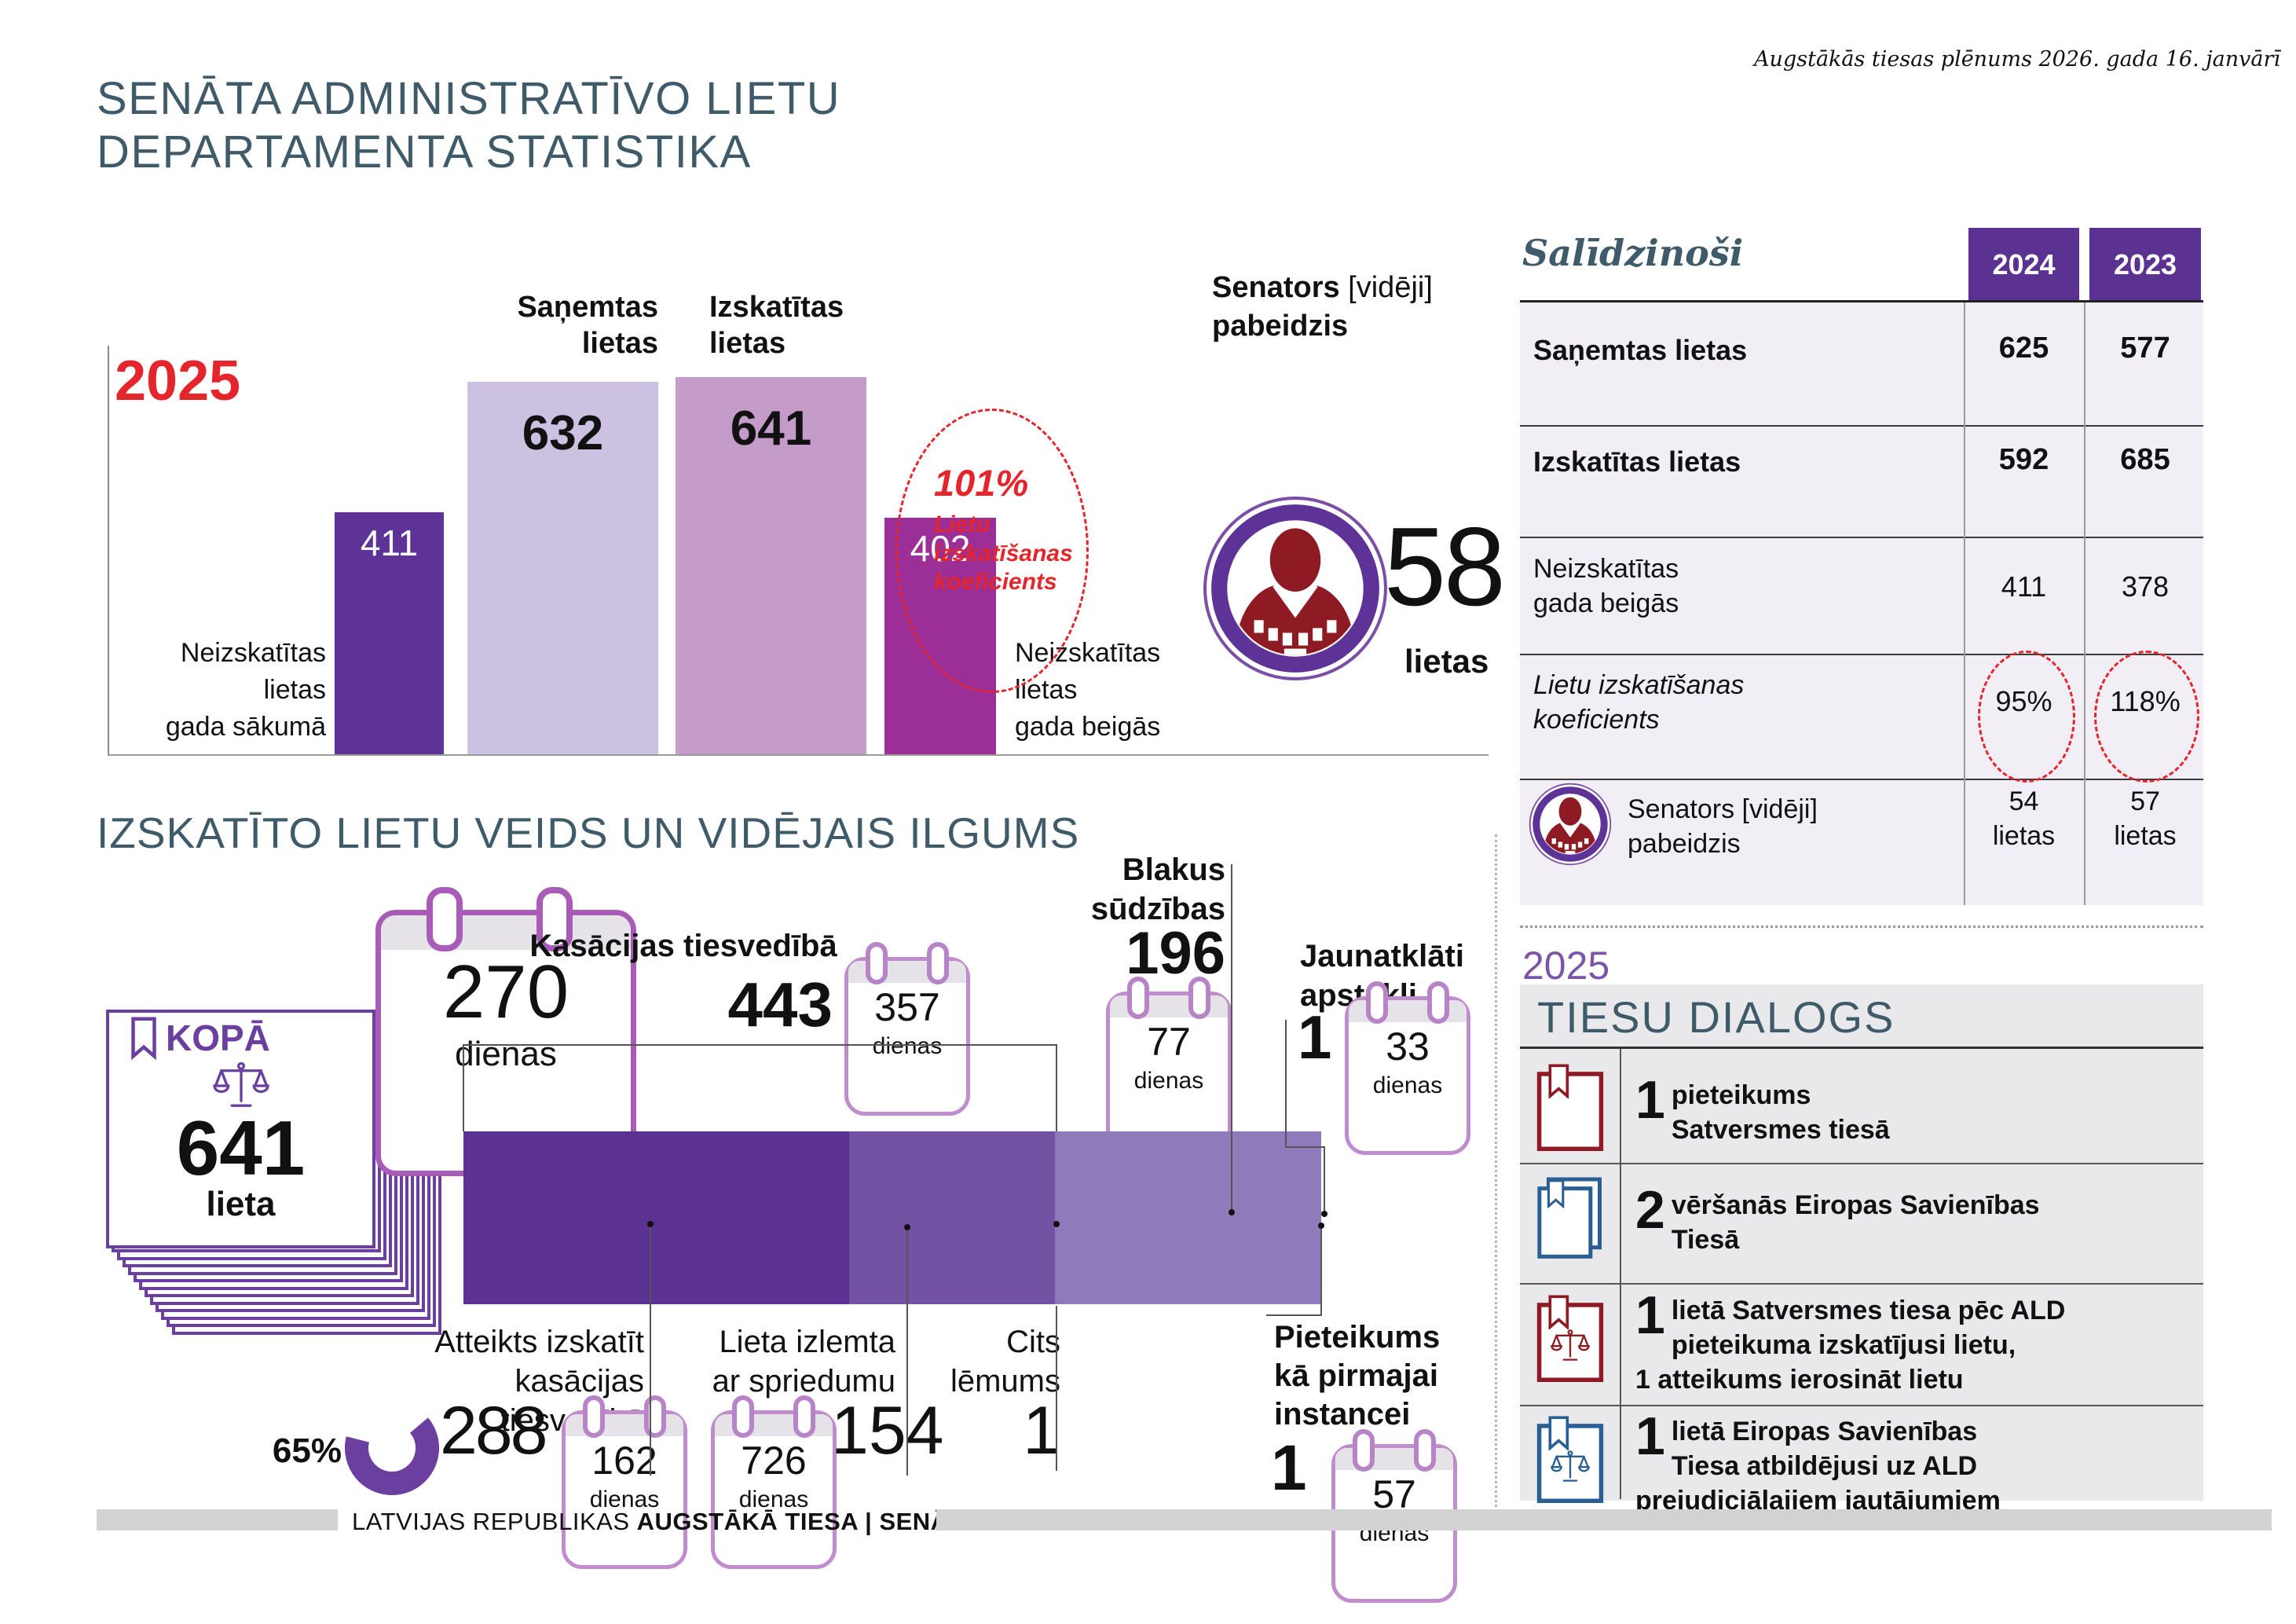  I want to click on calendar-days: 57, so click(1394, 1494).